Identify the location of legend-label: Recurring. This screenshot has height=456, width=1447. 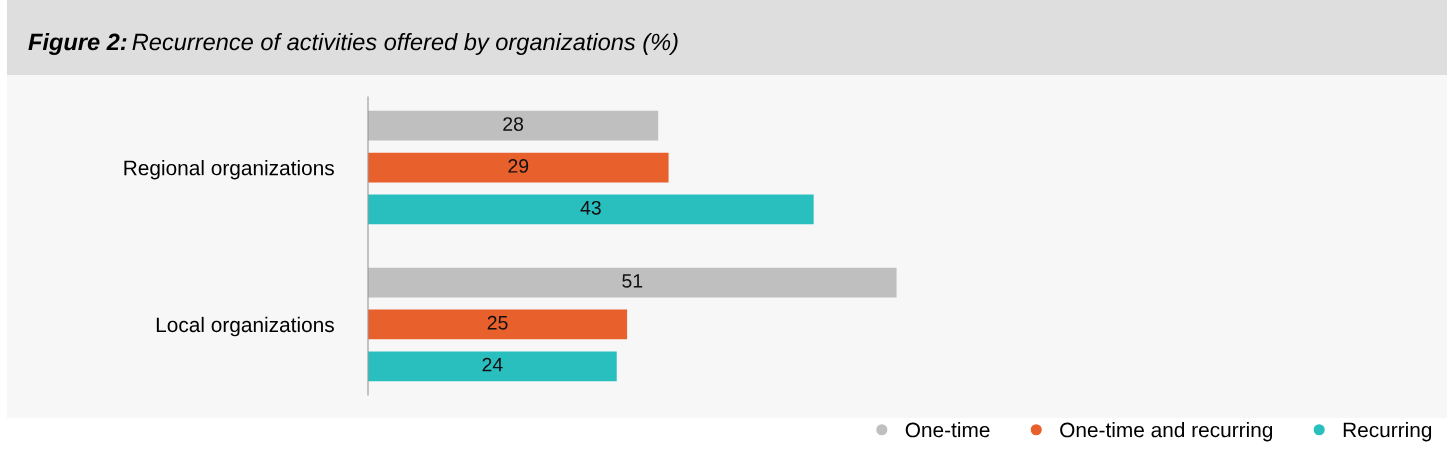
(1387, 432).